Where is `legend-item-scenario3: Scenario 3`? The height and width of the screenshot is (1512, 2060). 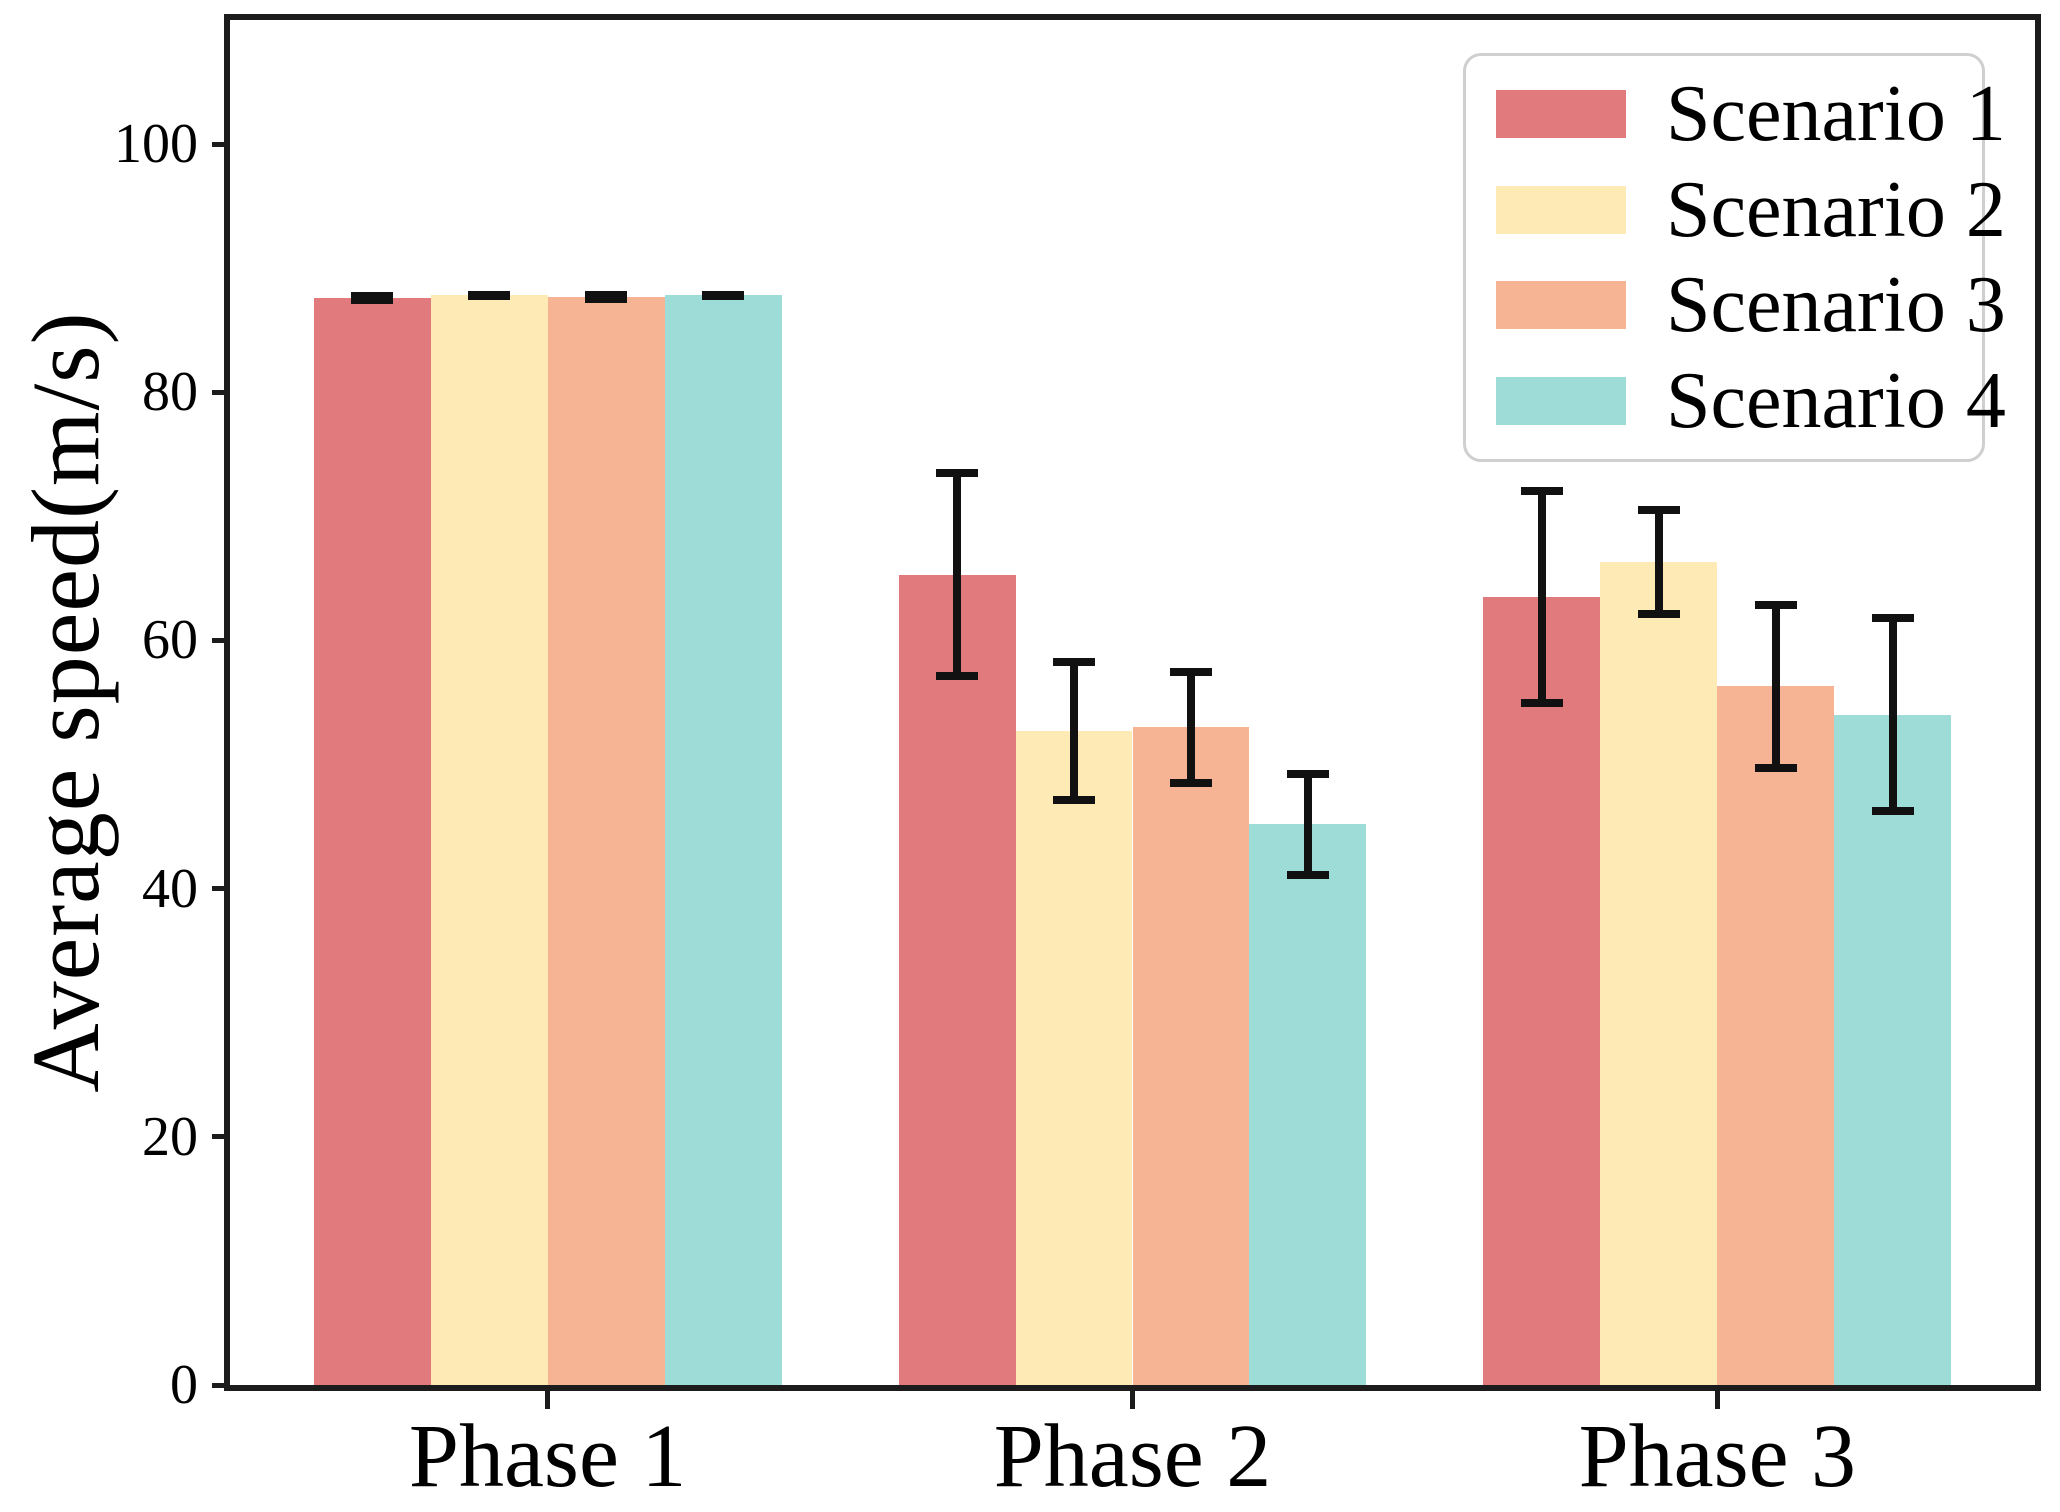
legend-item-scenario3: Scenario 3 is located at coordinates (1736, 305).